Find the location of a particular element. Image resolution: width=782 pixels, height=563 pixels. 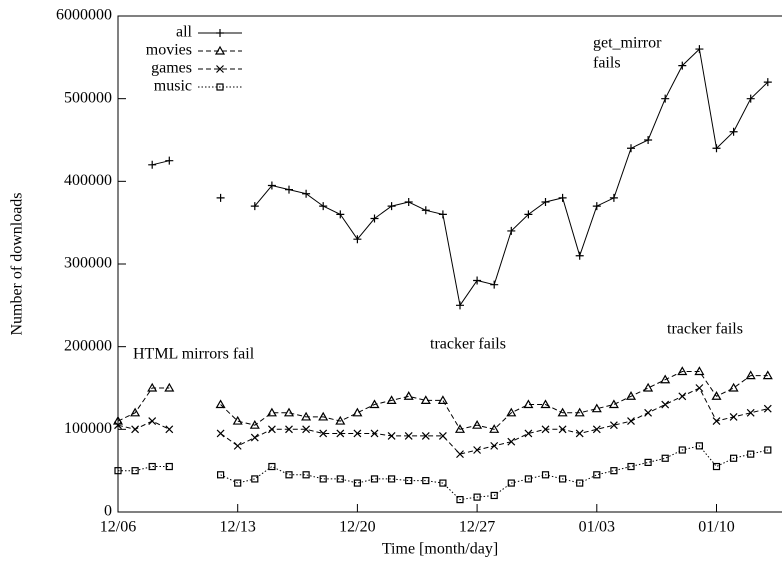

x-tick-label: 01/10 is located at coordinates (716, 527).